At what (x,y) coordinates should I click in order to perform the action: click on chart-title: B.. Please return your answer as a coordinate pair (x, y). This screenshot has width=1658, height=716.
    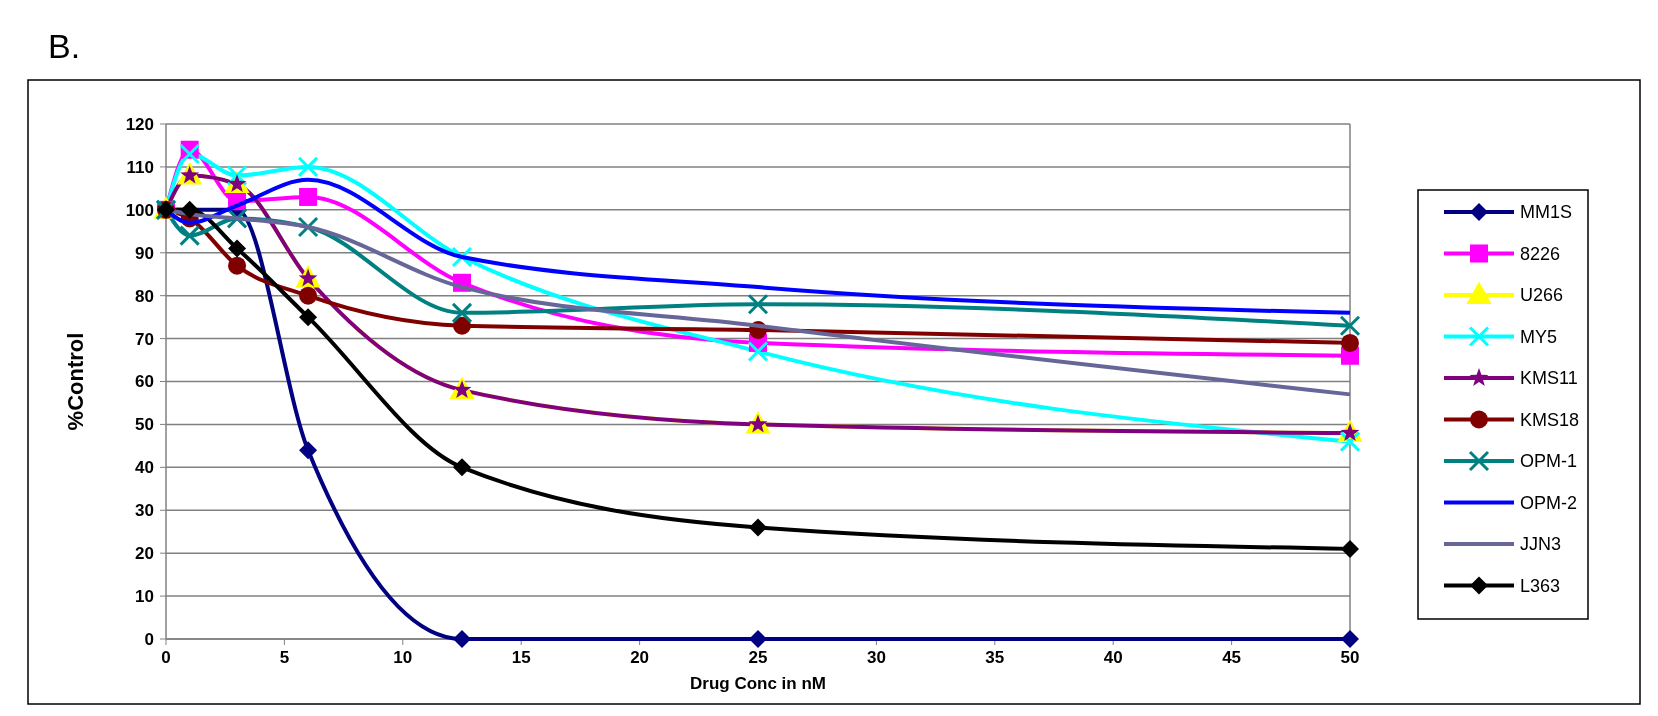
    Looking at the image, I should click on (64, 46).